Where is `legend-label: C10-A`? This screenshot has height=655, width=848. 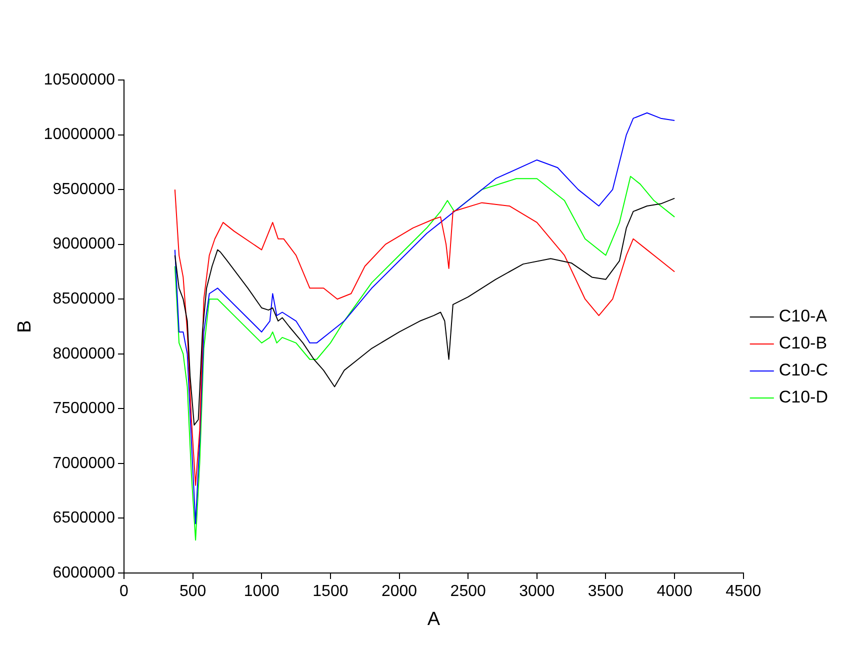
legend-label: C10-A is located at coordinates (803, 316).